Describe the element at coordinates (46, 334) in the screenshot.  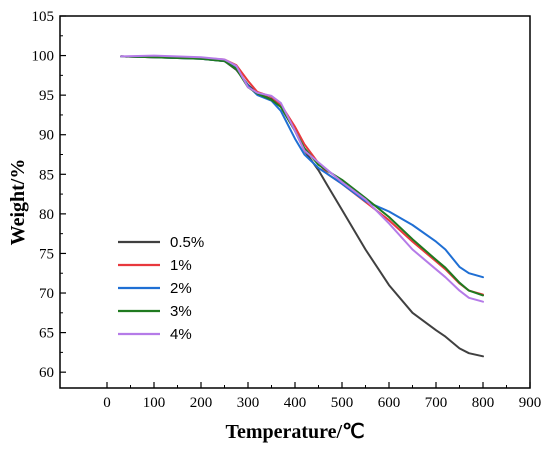
I see `y-tick-label: 65` at that location.